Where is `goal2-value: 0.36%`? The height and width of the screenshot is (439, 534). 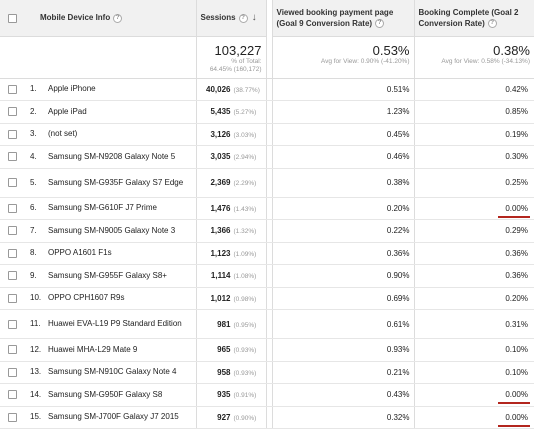 goal2-value: 0.36% is located at coordinates (516, 276).